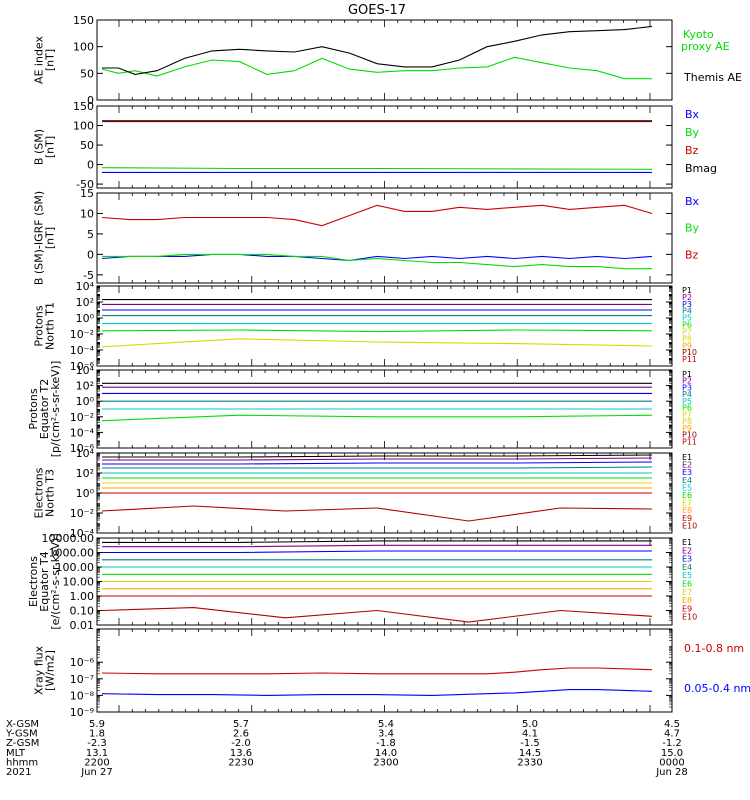 Image resolution: width=750 pixels, height=800 pixels. What do you see at coordinates (385, 762) in the screenshot?
I see `footer-cell: 2300` at bounding box center [385, 762].